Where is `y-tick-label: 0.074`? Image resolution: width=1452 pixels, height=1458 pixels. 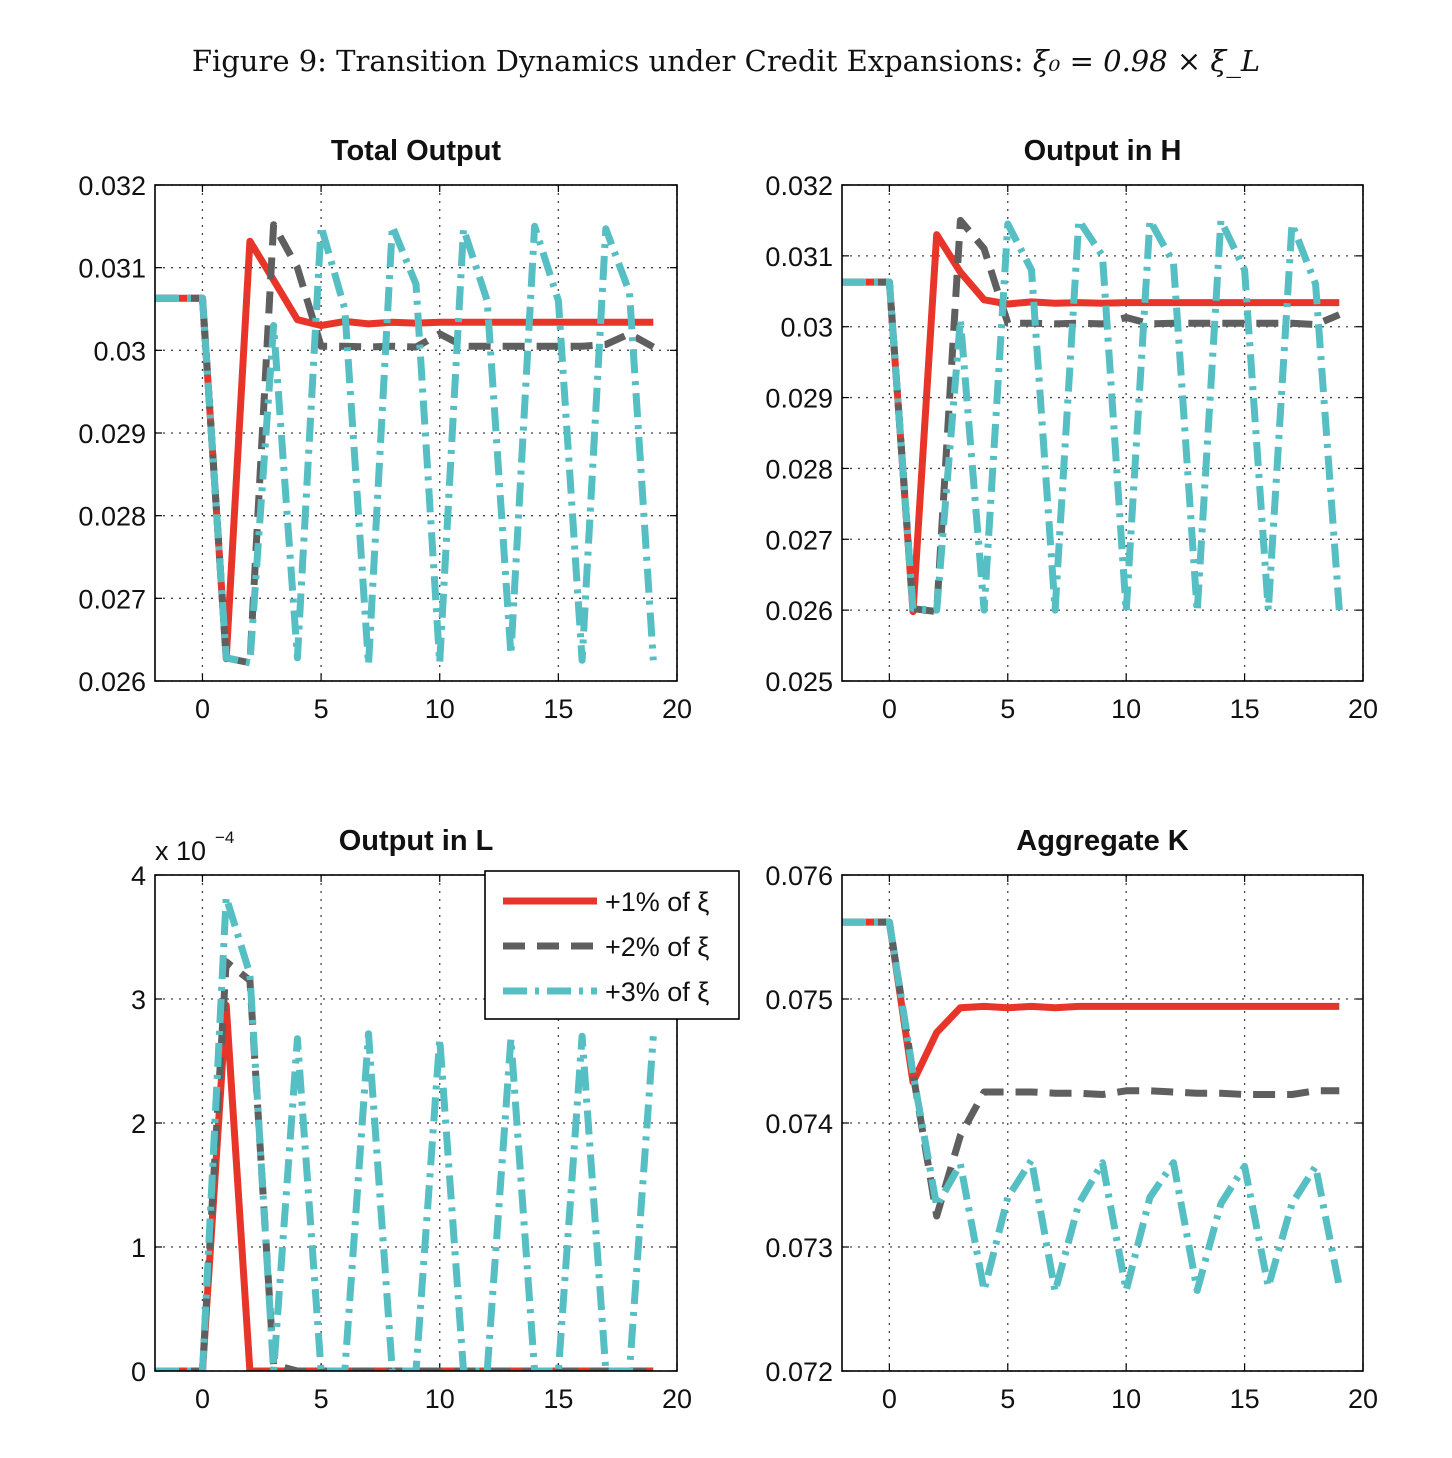 y-tick-label: 0.074 is located at coordinates (799, 1124).